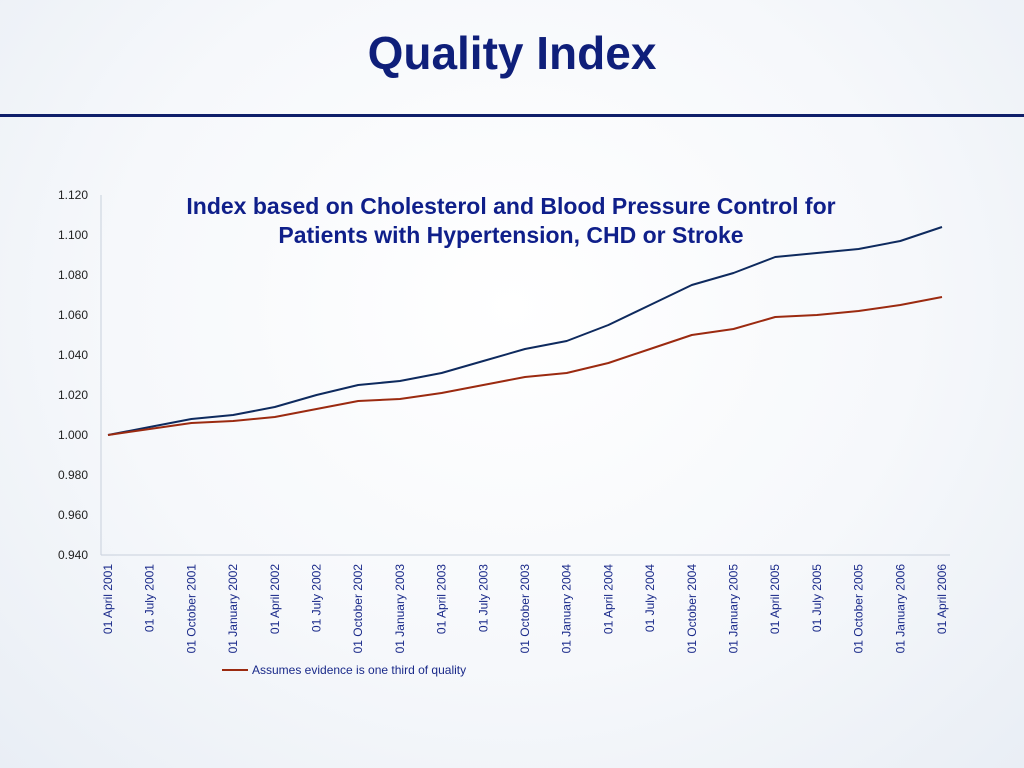 This screenshot has width=1024, height=768. What do you see at coordinates (150, 598) in the screenshot?
I see `x-tick-label: 01 July 2001` at bounding box center [150, 598].